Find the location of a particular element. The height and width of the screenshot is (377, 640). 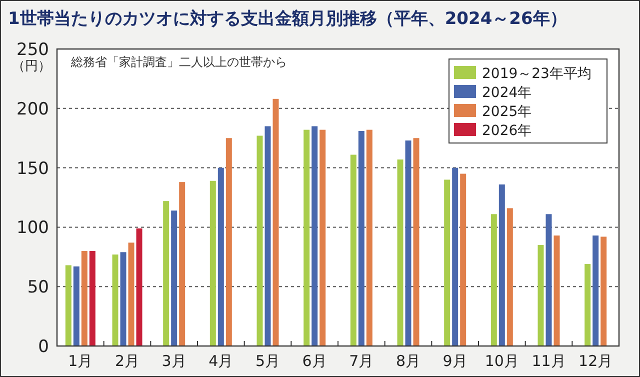

x-tick-label: 2月 is located at coordinates (127, 361).